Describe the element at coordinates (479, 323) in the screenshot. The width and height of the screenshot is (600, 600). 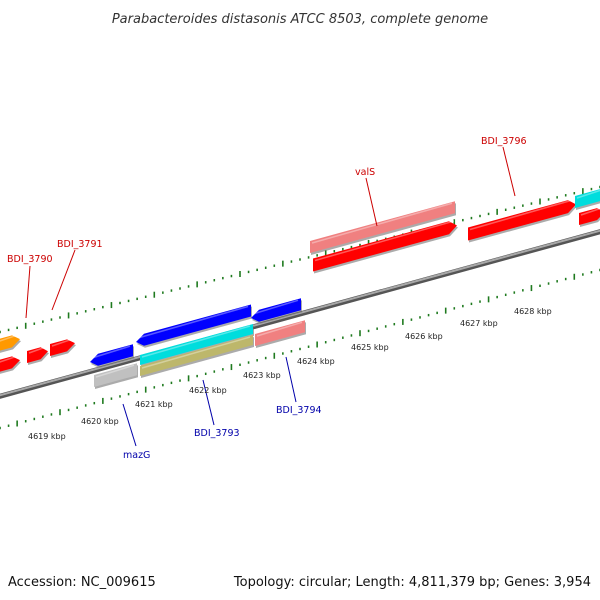
I see `kbp-label: 4627 kbp` at that location.